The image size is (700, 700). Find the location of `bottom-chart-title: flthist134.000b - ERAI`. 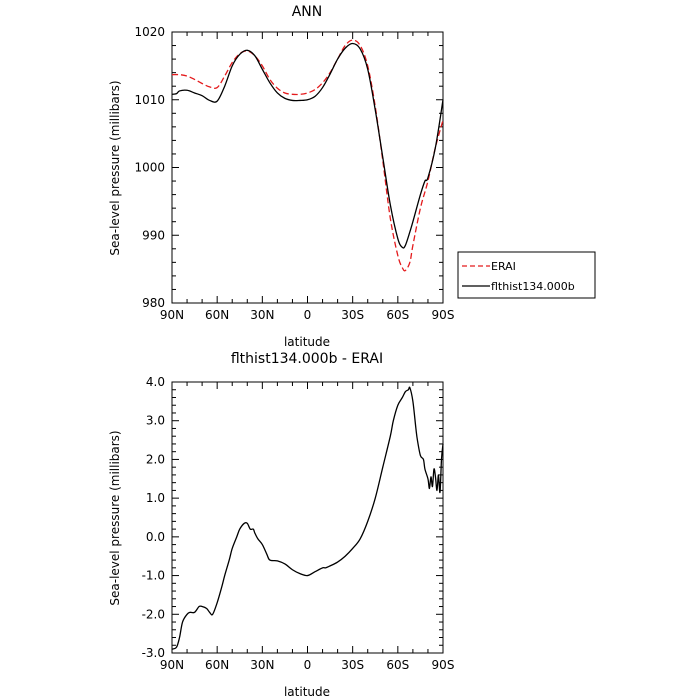

bottom-chart-title: flthist134.000b - ERAI is located at coordinates (307, 359).